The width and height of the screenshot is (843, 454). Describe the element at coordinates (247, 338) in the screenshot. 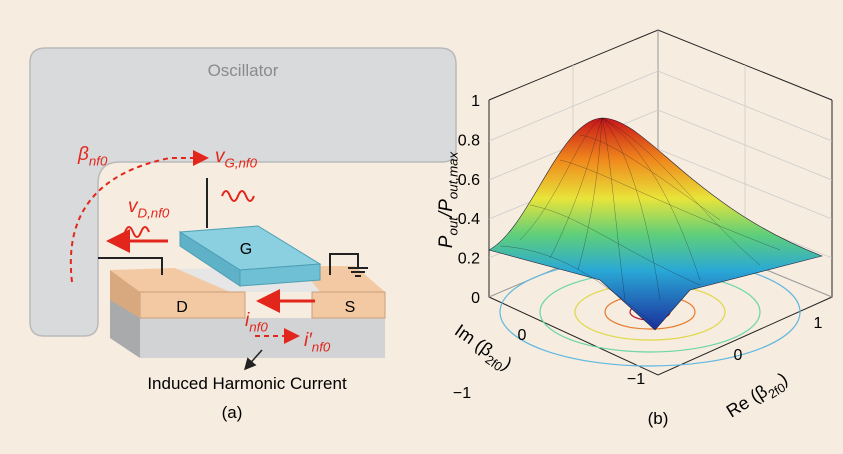

I see `substrate-front` at that location.